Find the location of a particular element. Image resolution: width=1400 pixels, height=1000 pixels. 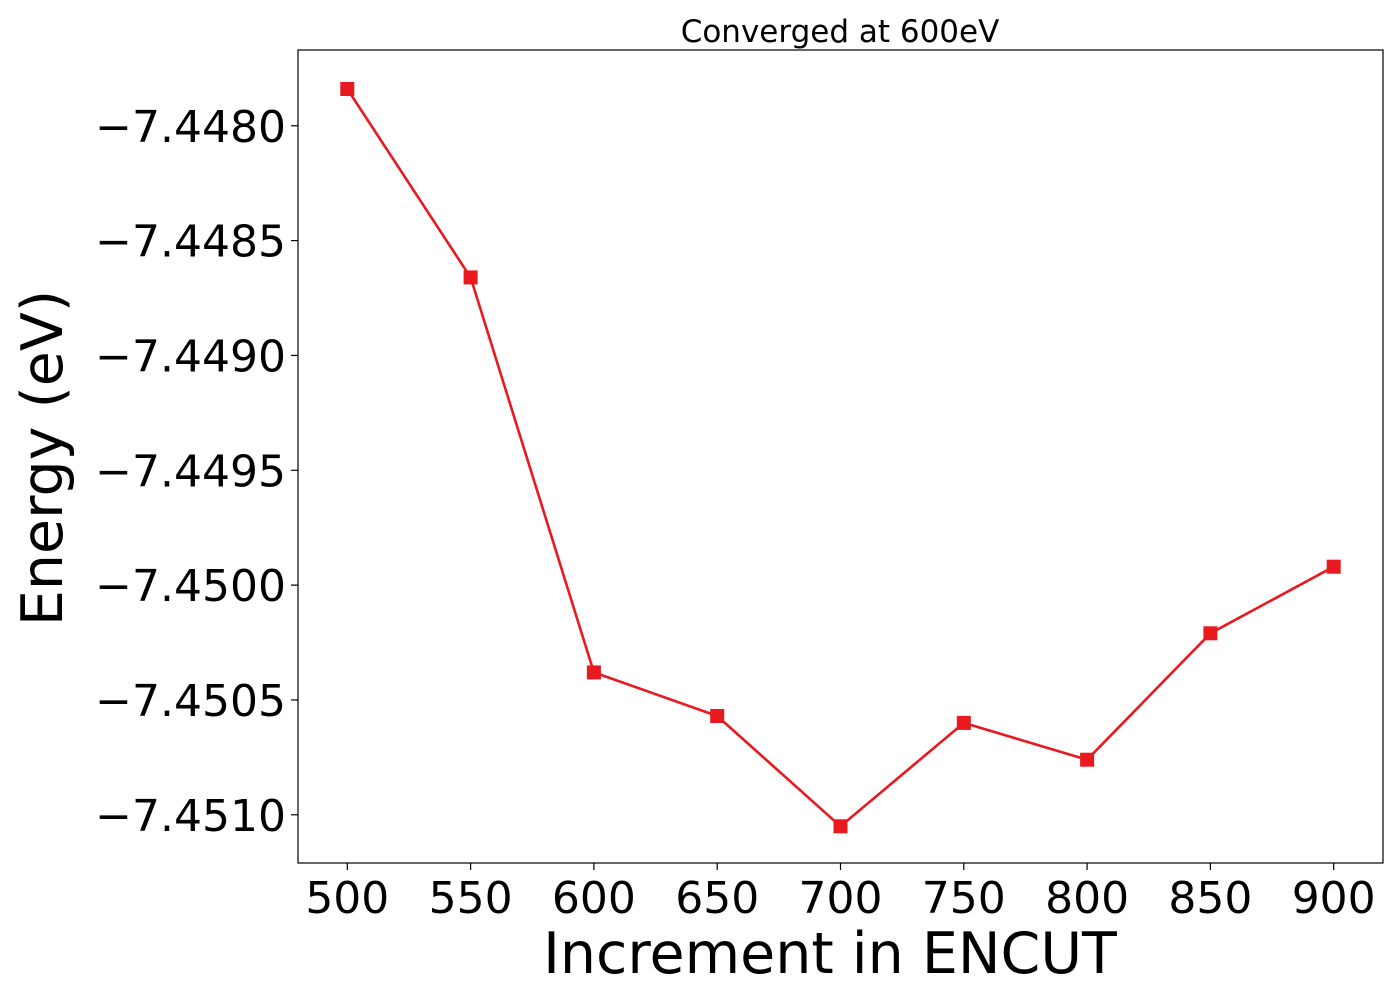

x-tick-label: 550 is located at coordinates (471, 898).